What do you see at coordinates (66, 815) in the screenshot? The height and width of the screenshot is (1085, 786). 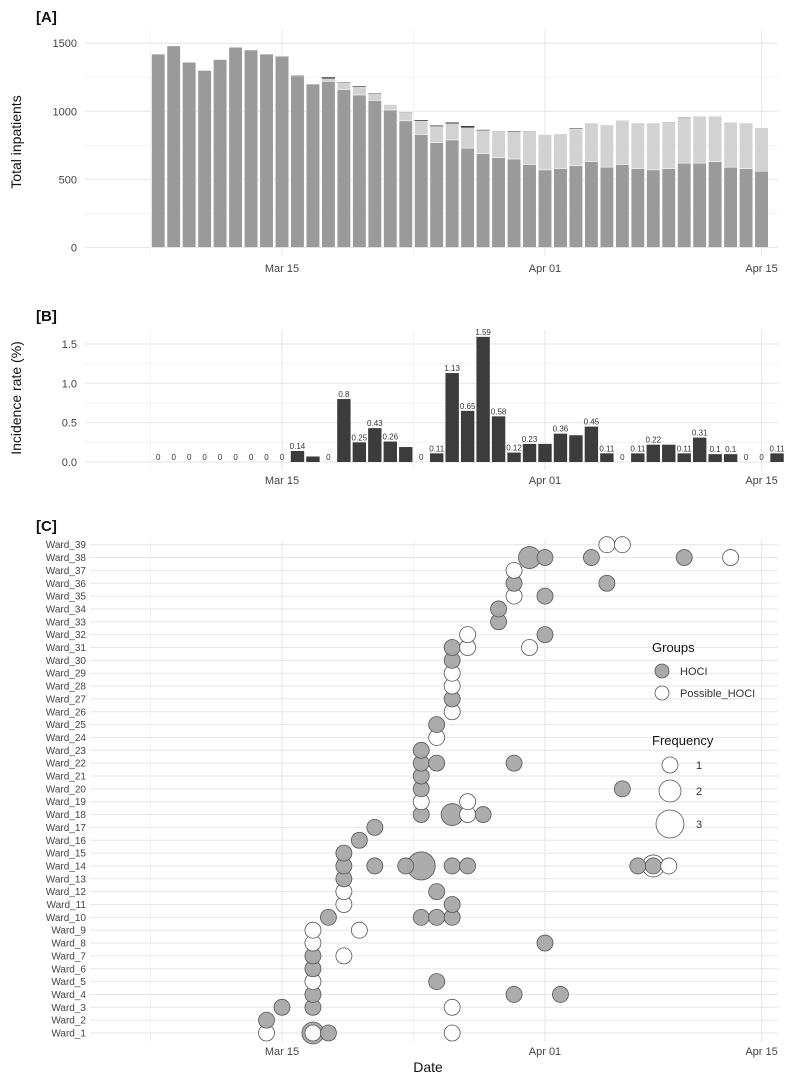 I see `panel-c-ward-label: Ward_18` at bounding box center [66, 815].